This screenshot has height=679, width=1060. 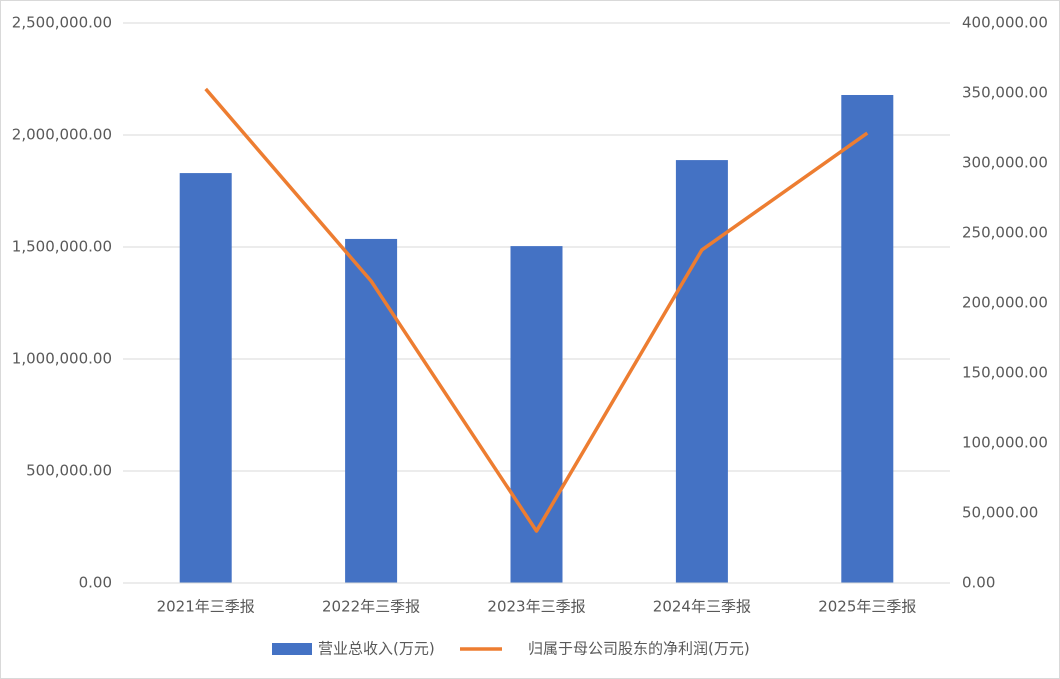 I want to click on y-tick-label: 1,000,000.00, so click(x=62, y=359).